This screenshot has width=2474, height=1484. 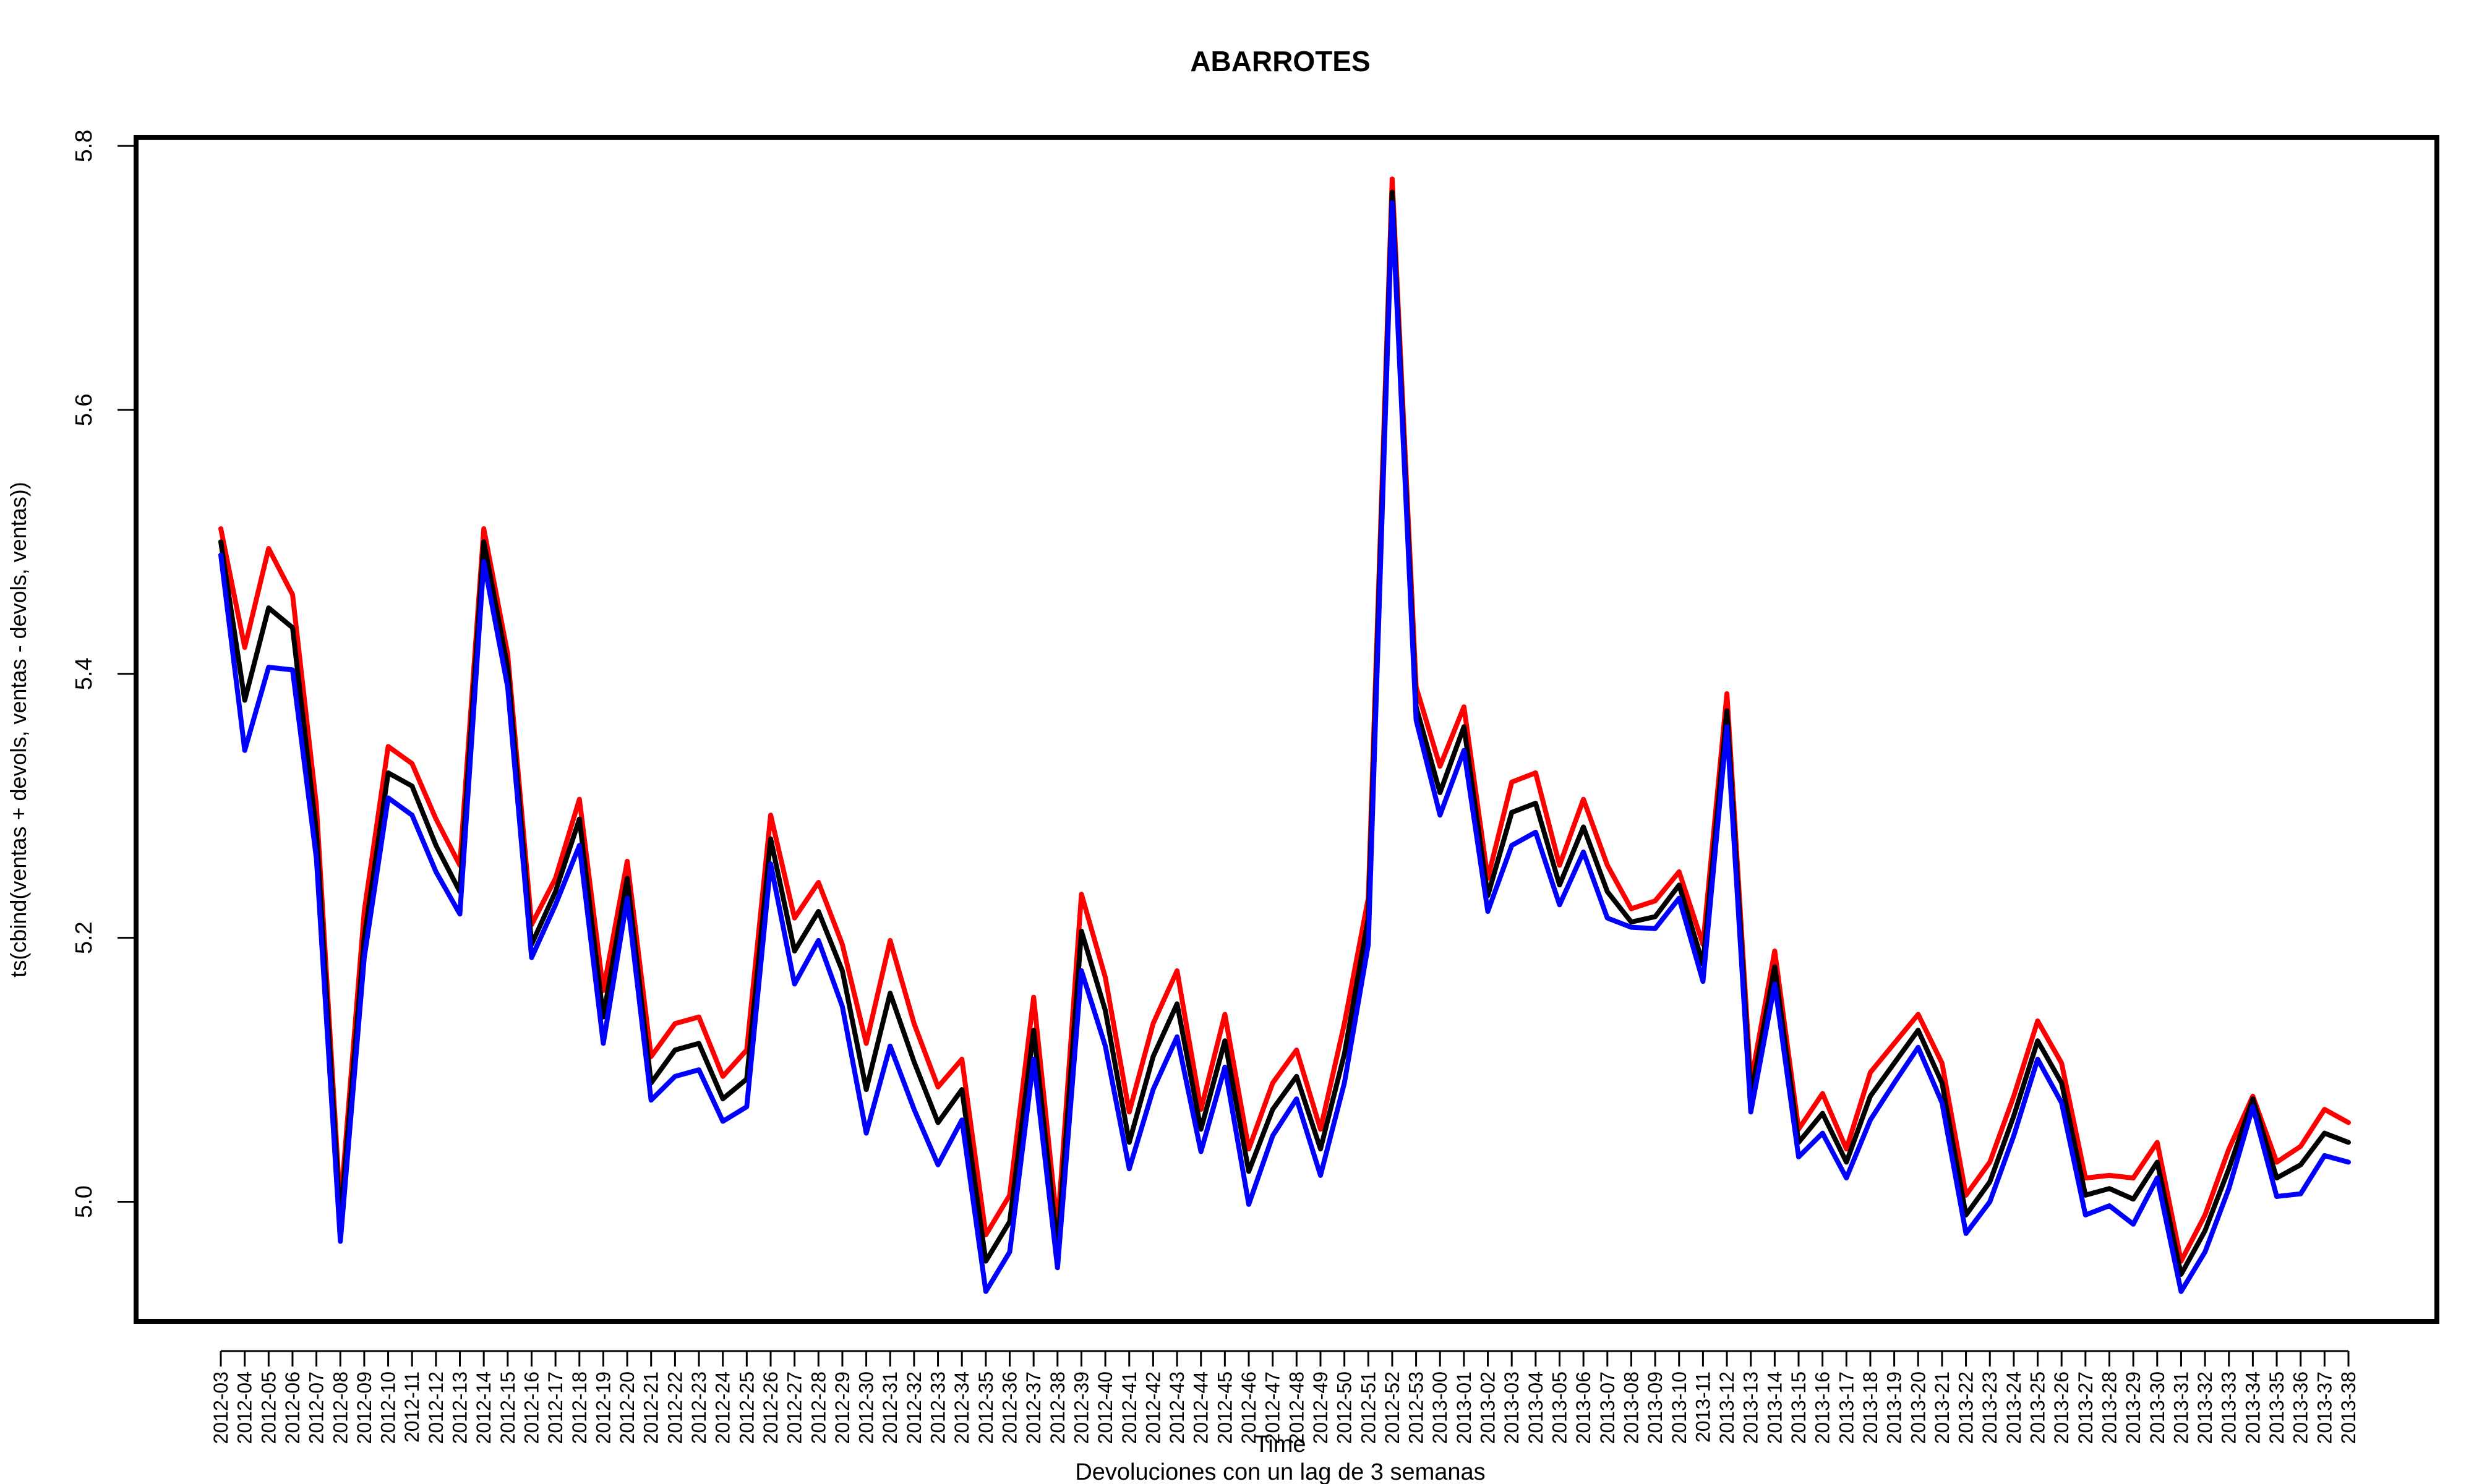 What do you see at coordinates (1536, 1407) in the screenshot?
I see `x-tick-label: 2013-04` at bounding box center [1536, 1407].